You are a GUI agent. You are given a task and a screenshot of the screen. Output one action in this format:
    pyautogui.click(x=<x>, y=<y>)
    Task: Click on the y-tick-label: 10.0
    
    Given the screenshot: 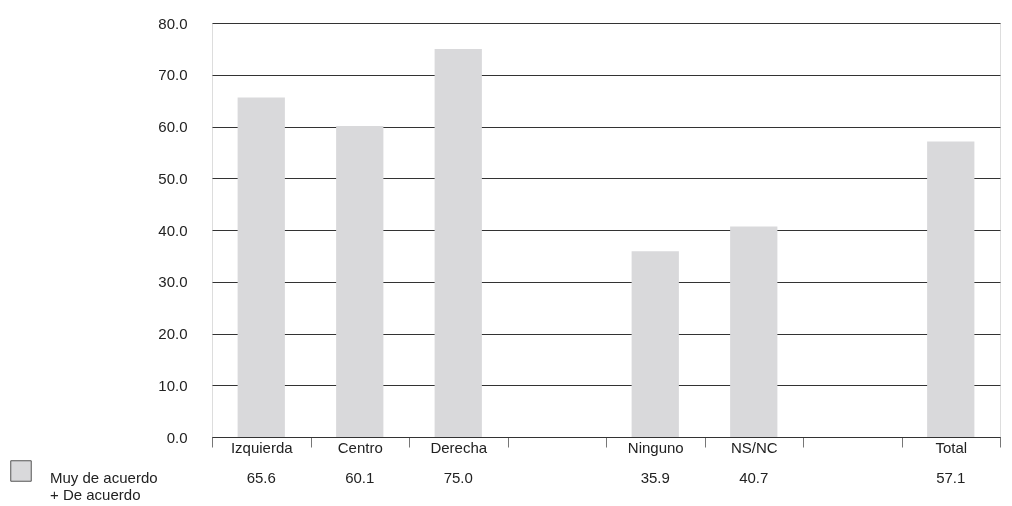 What is the action you would take?
    pyautogui.click(x=173, y=385)
    